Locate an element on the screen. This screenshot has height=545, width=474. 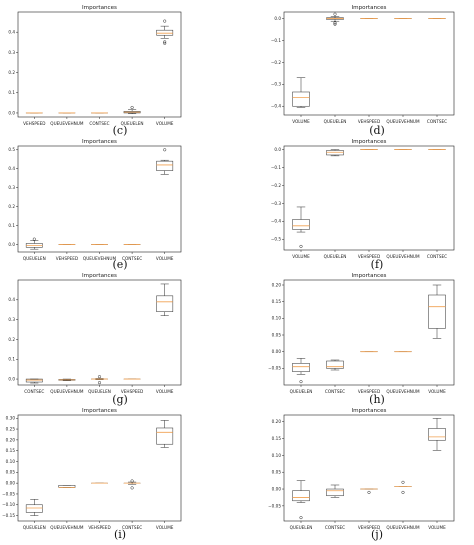
panel-label-i: (i) is located at coordinates (120, 534).